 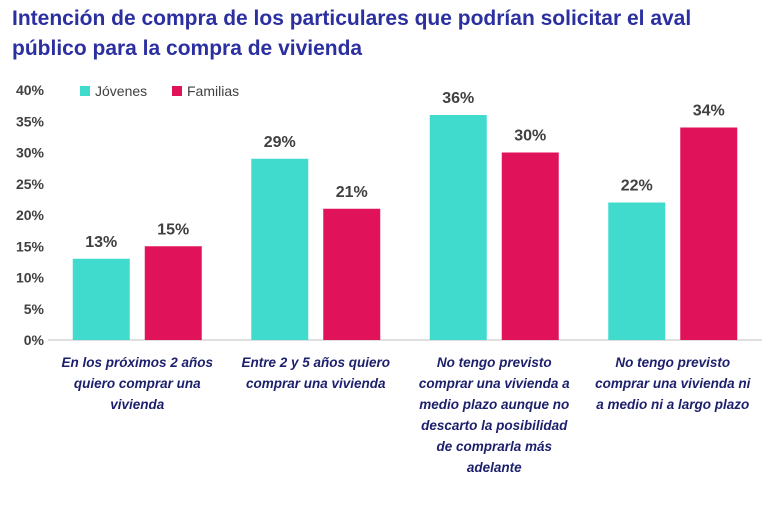 What do you see at coordinates (30, 246) in the screenshot?
I see `y-tick-label: 15%` at bounding box center [30, 246].